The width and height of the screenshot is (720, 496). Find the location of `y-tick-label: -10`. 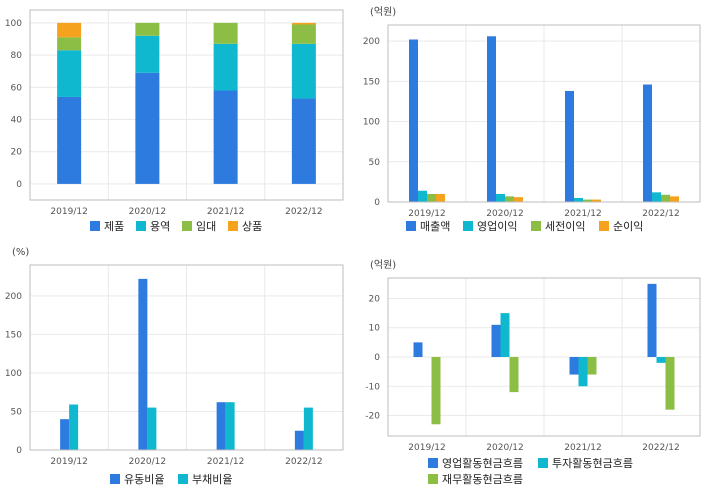

y-tick-label: -10 is located at coordinates (372, 387).